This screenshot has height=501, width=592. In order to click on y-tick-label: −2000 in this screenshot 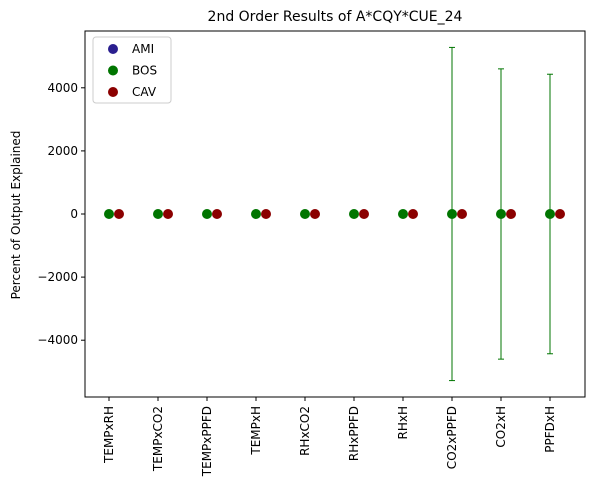, I will do `click(57, 277)`.